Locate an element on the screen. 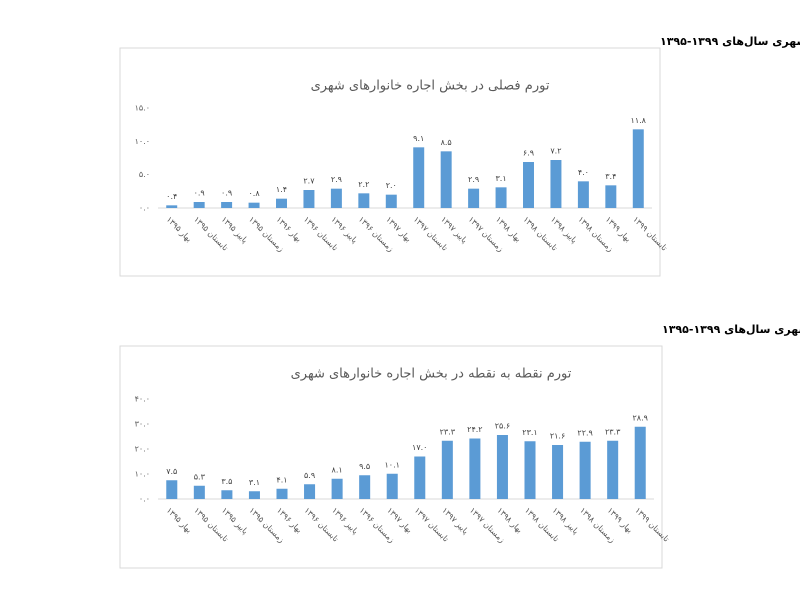 This screenshot has height=614, width=800. y-tick-label: ۲۰.۰ is located at coordinates (142, 449).